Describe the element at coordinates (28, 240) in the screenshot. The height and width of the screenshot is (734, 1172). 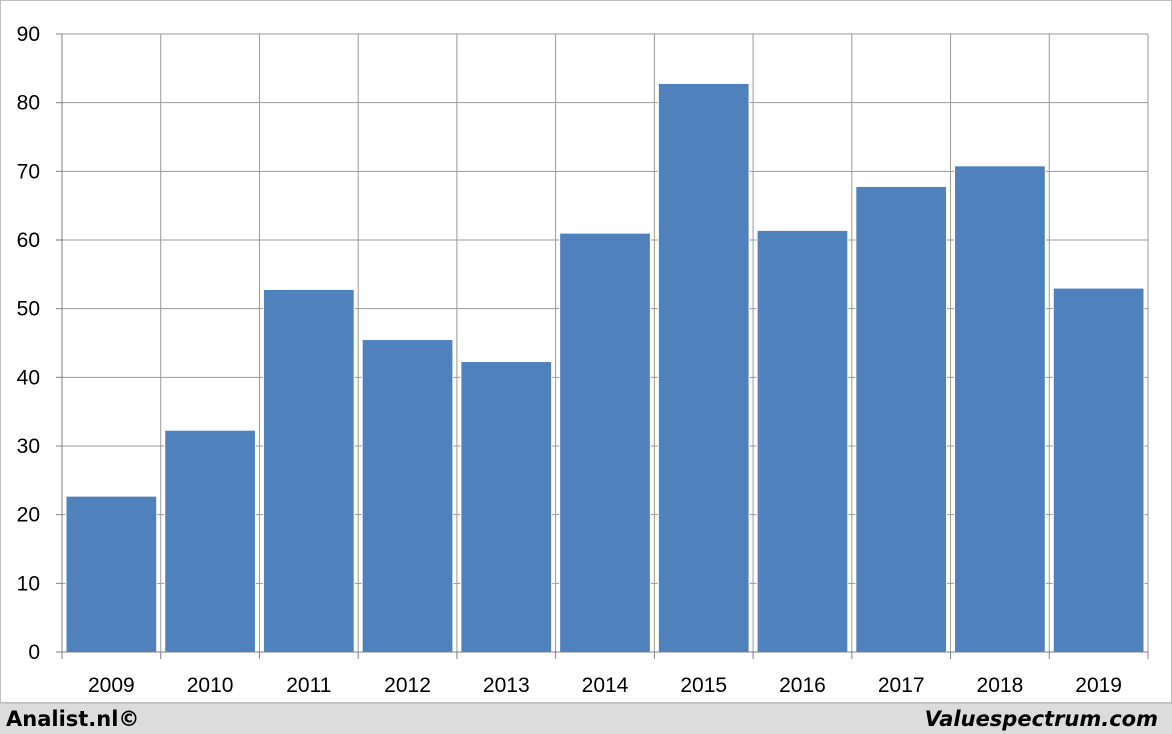
I see `y-tick-label: 60` at that location.